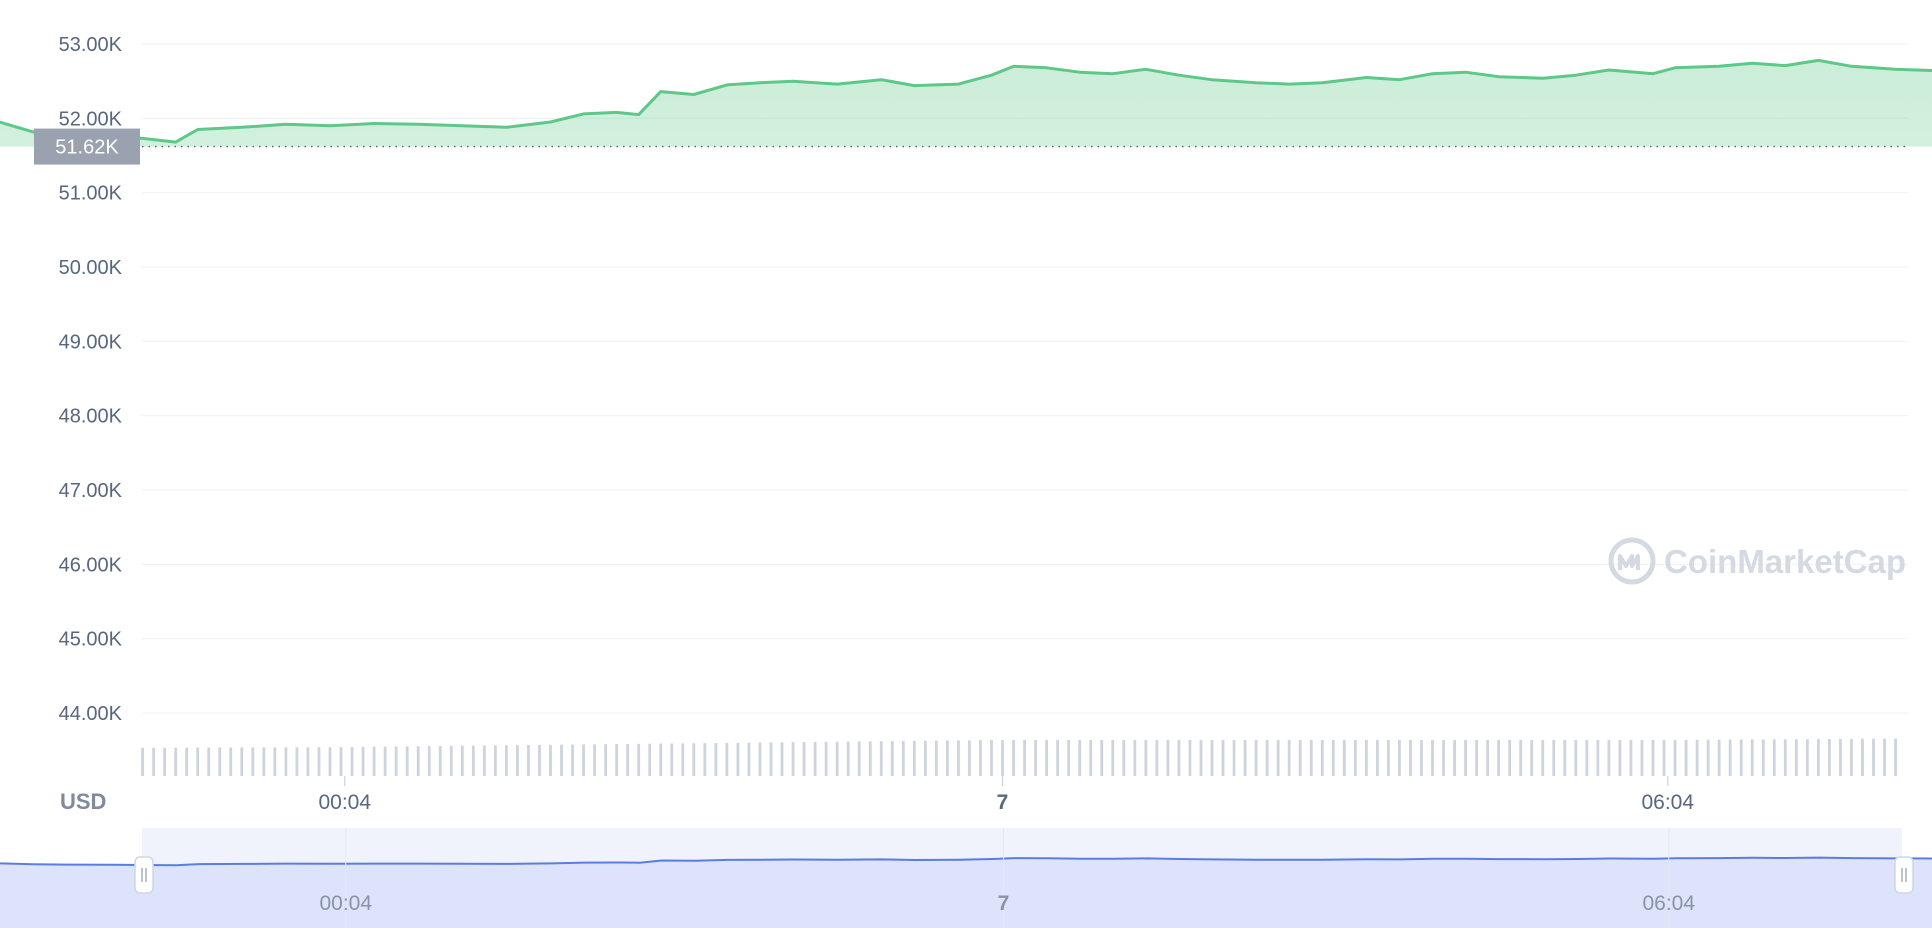  Describe the element at coordinates (91, 417) in the screenshot. I see `y-tick-label: 48.00K` at that location.